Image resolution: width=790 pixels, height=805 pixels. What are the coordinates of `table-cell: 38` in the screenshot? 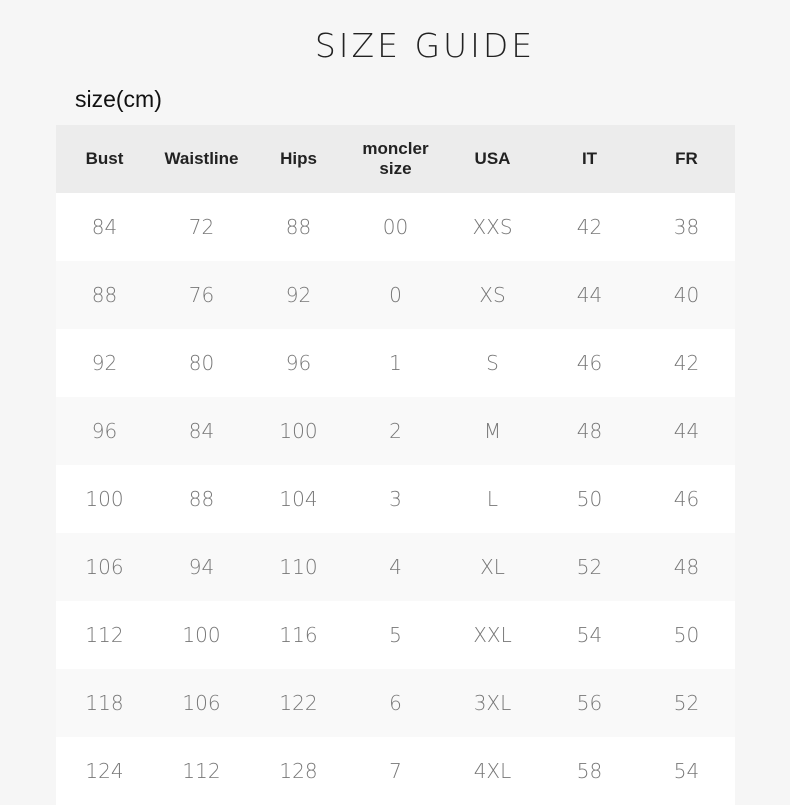 It's located at (686, 227).